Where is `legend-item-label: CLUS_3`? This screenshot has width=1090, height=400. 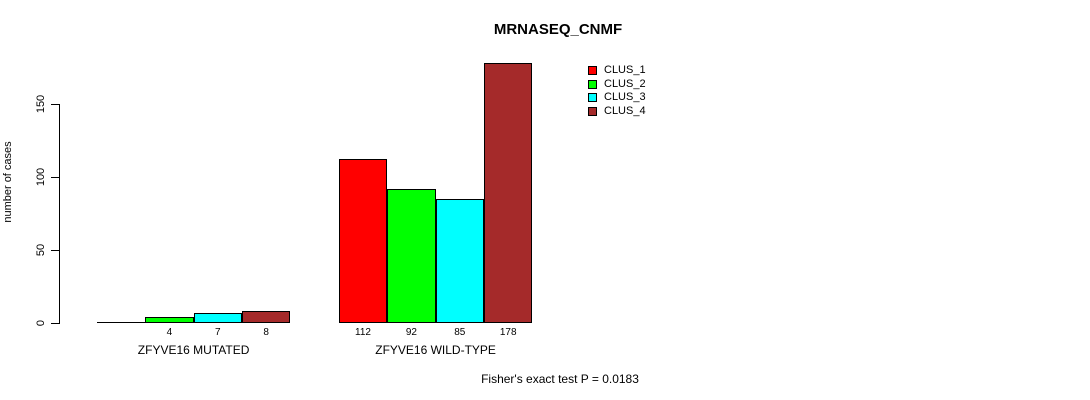
legend-item-label: CLUS_3 is located at coordinates (625, 97).